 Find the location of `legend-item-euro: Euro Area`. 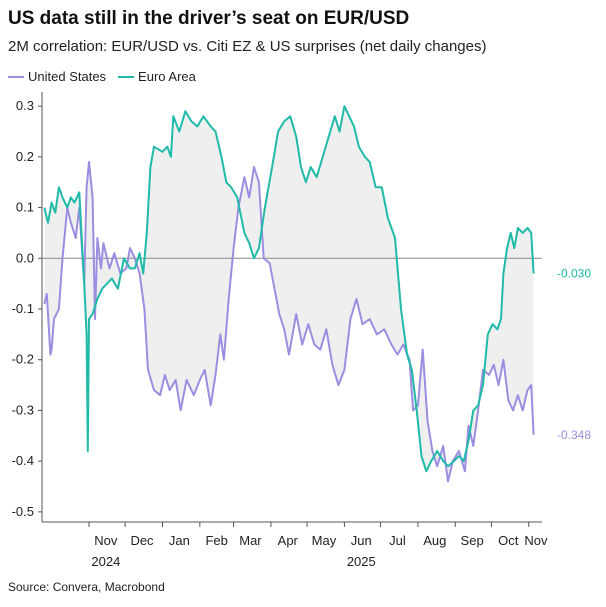

legend-item-euro: Euro Area is located at coordinates (157, 76).